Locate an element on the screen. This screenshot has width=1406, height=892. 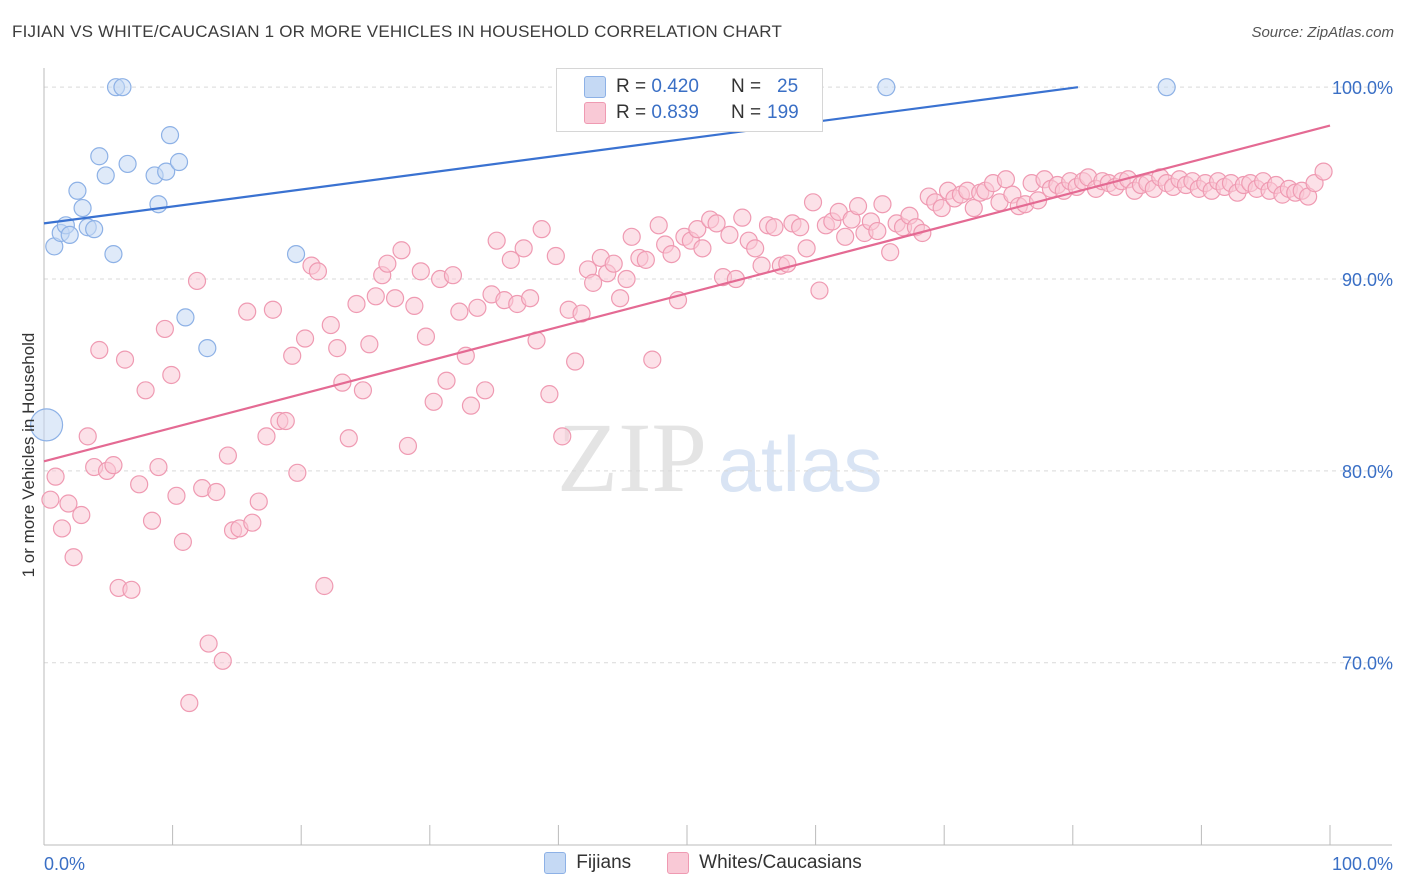
y-tick-label: 80.0% is located at coordinates (1367, 472).